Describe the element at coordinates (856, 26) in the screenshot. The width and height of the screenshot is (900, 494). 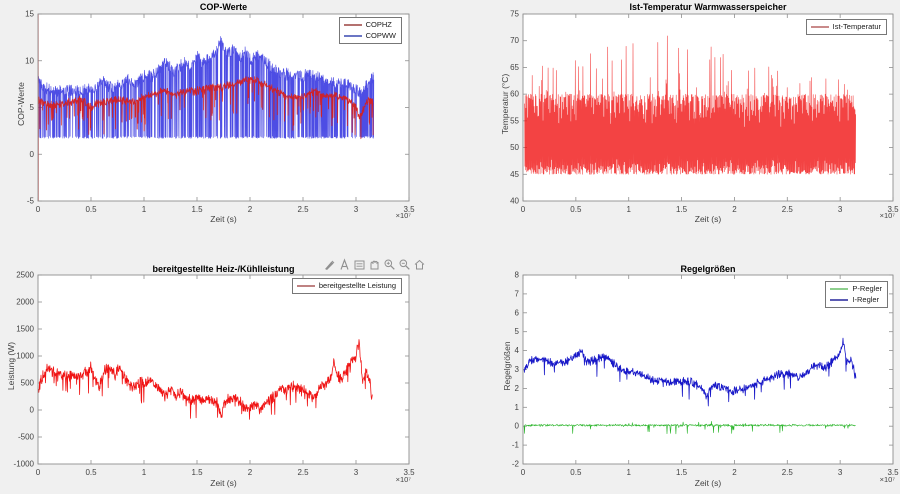
I see `legend-label: Ist-Temperatur` at that location.